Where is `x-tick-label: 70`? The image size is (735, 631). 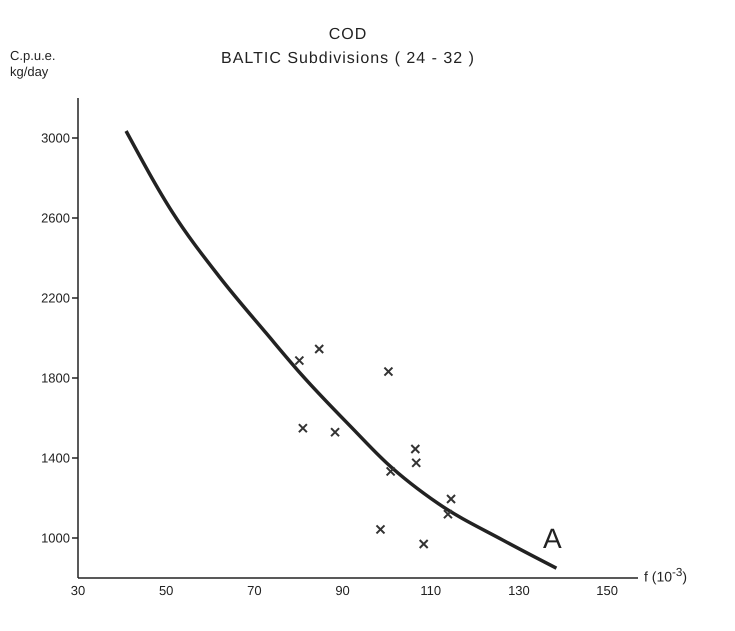 x-tick-label: 70 is located at coordinates (254, 590).